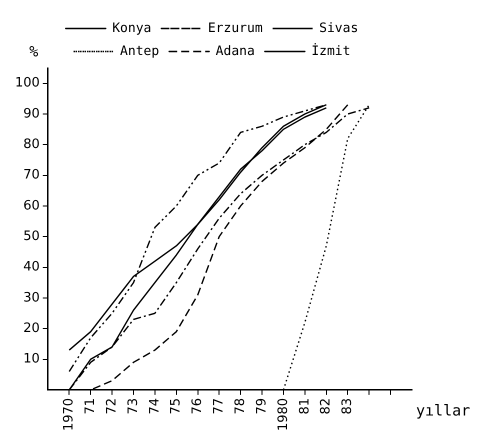 This screenshot has height=446, width=480. Describe the element at coordinates (338, 28) in the screenshot. I see `legend-label: Sivas` at that location.